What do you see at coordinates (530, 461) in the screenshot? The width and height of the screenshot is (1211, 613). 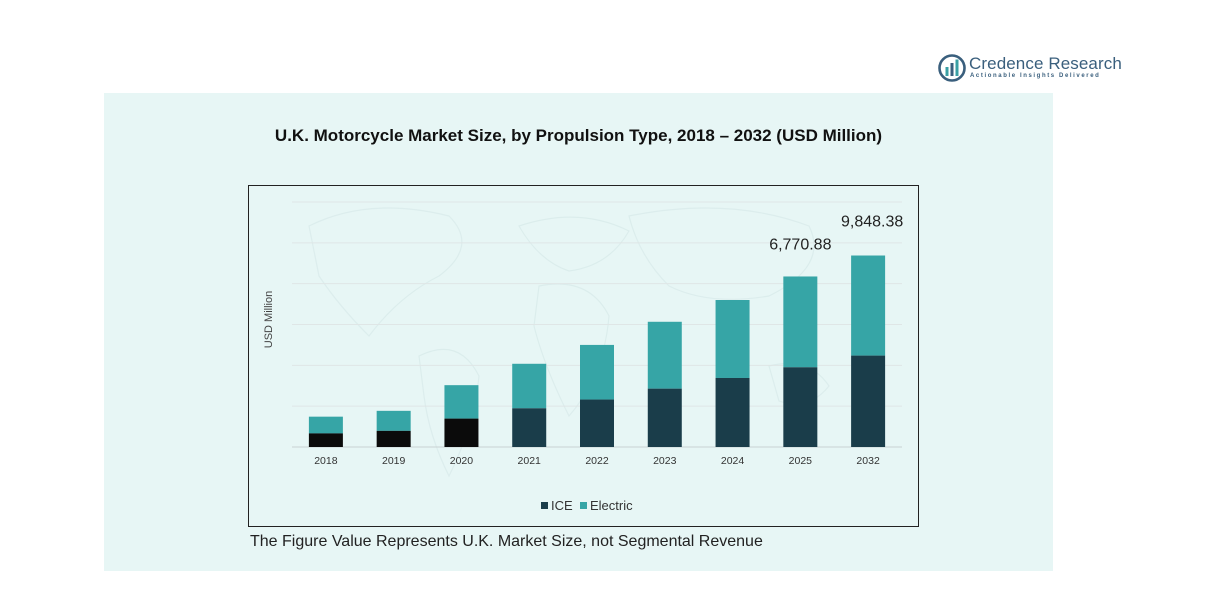 I see `x-tick-label: 2021` at bounding box center [530, 461].